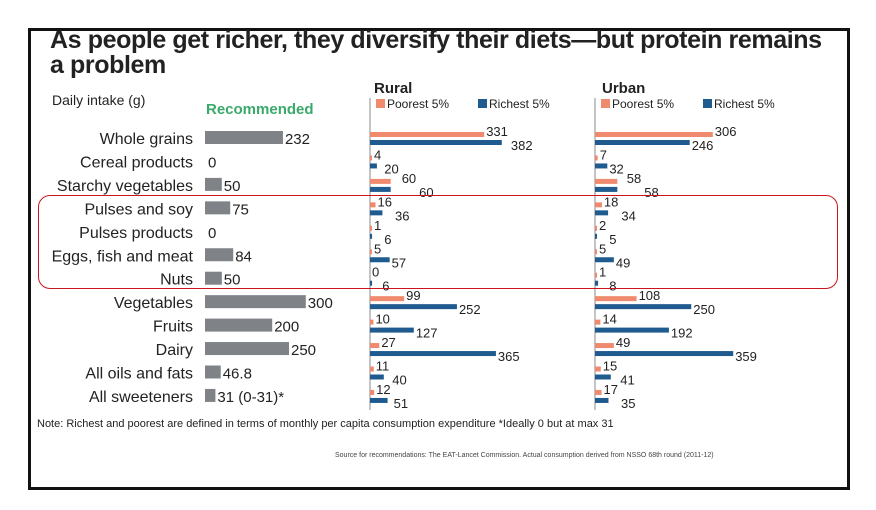 The width and height of the screenshot is (876, 510). Describe the element at coordinates (746, 356) in the screenshot. I see `bar-value-label: 359` at that location.